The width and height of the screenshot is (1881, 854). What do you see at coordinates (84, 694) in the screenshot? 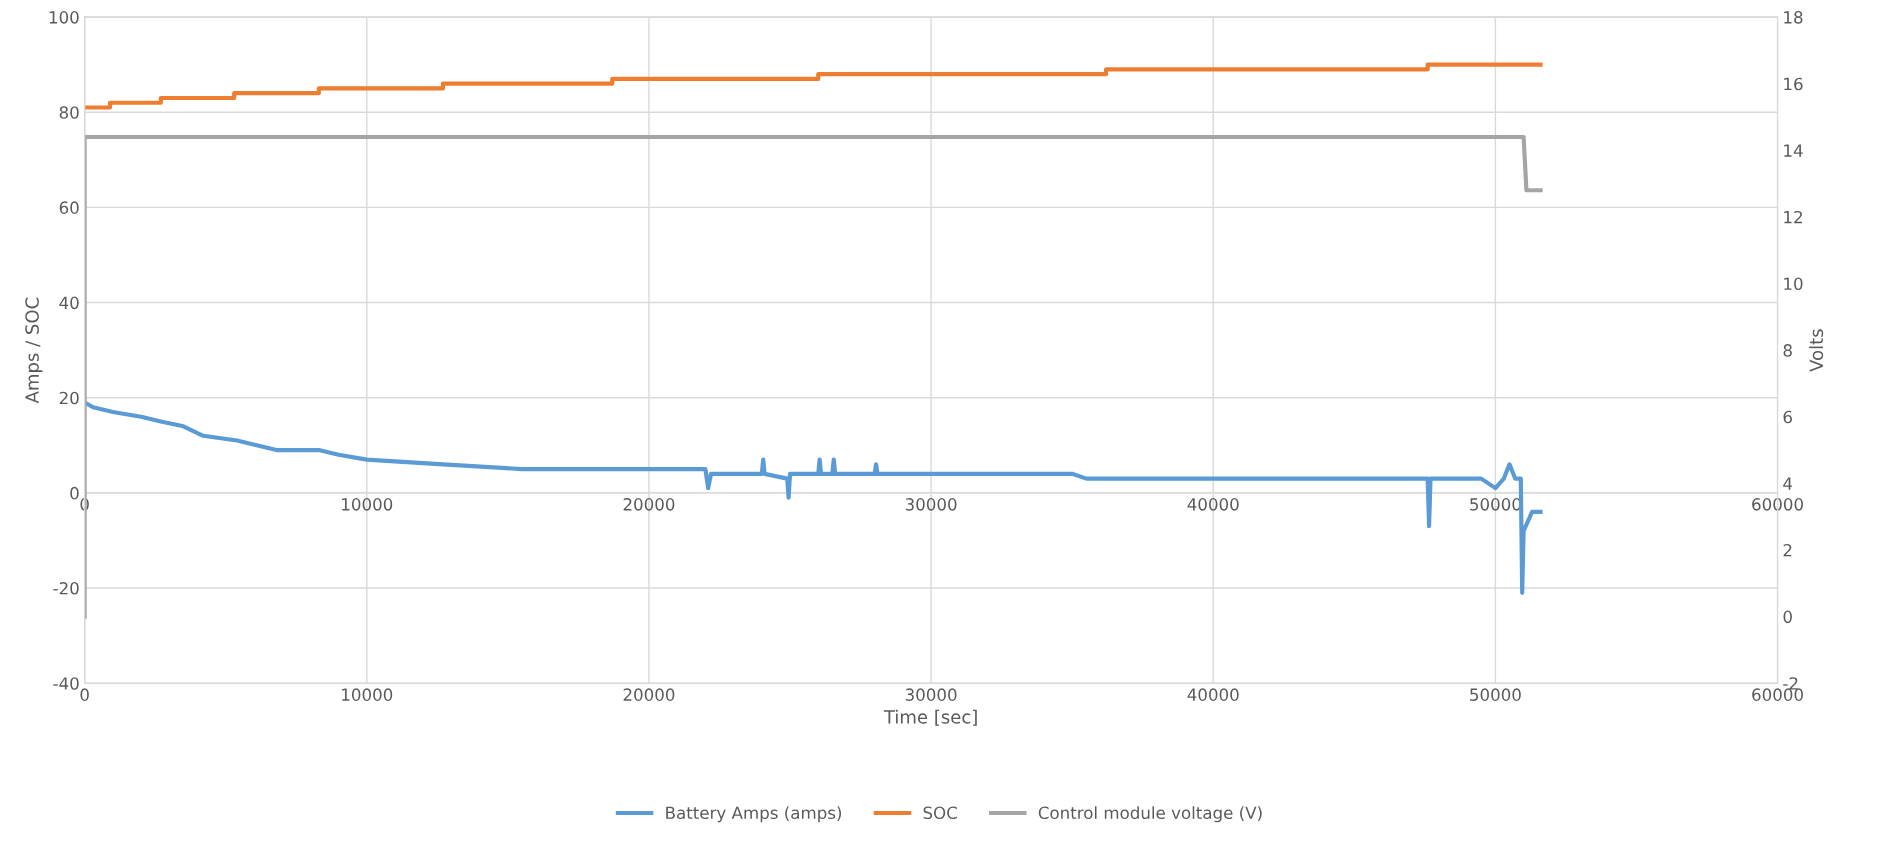
I see `x-tick-label: 0` at bounding box center [84, 694].